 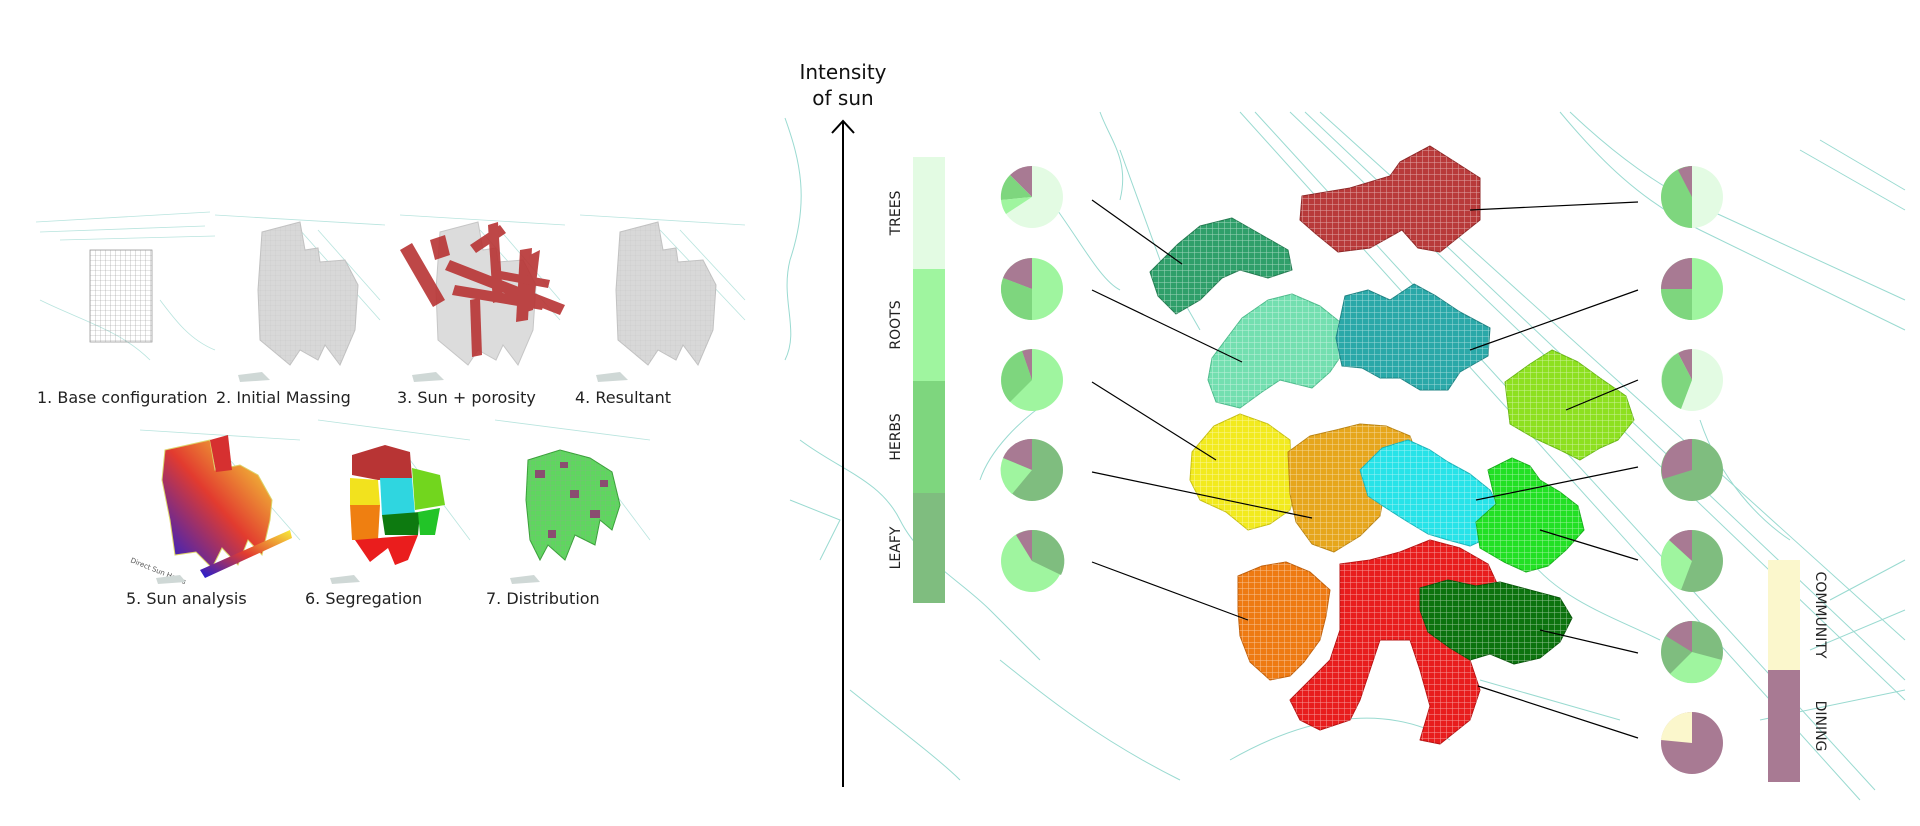 What do you see at coordinates (1031, 289) in the screenshot?
I see `pie-roots` at bounding box center [1031, 289].